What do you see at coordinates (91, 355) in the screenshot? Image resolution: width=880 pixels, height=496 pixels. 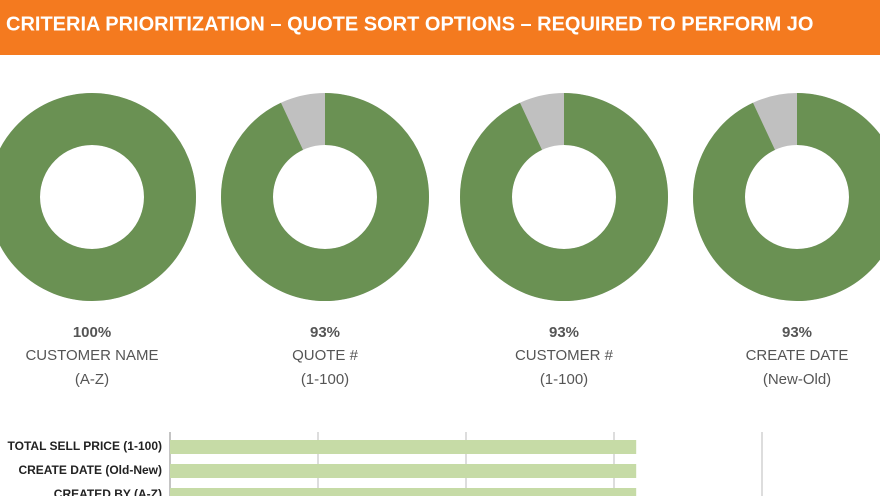 I see `donut-name: CUSTOMER NAME` at bounding box center [91, 355].